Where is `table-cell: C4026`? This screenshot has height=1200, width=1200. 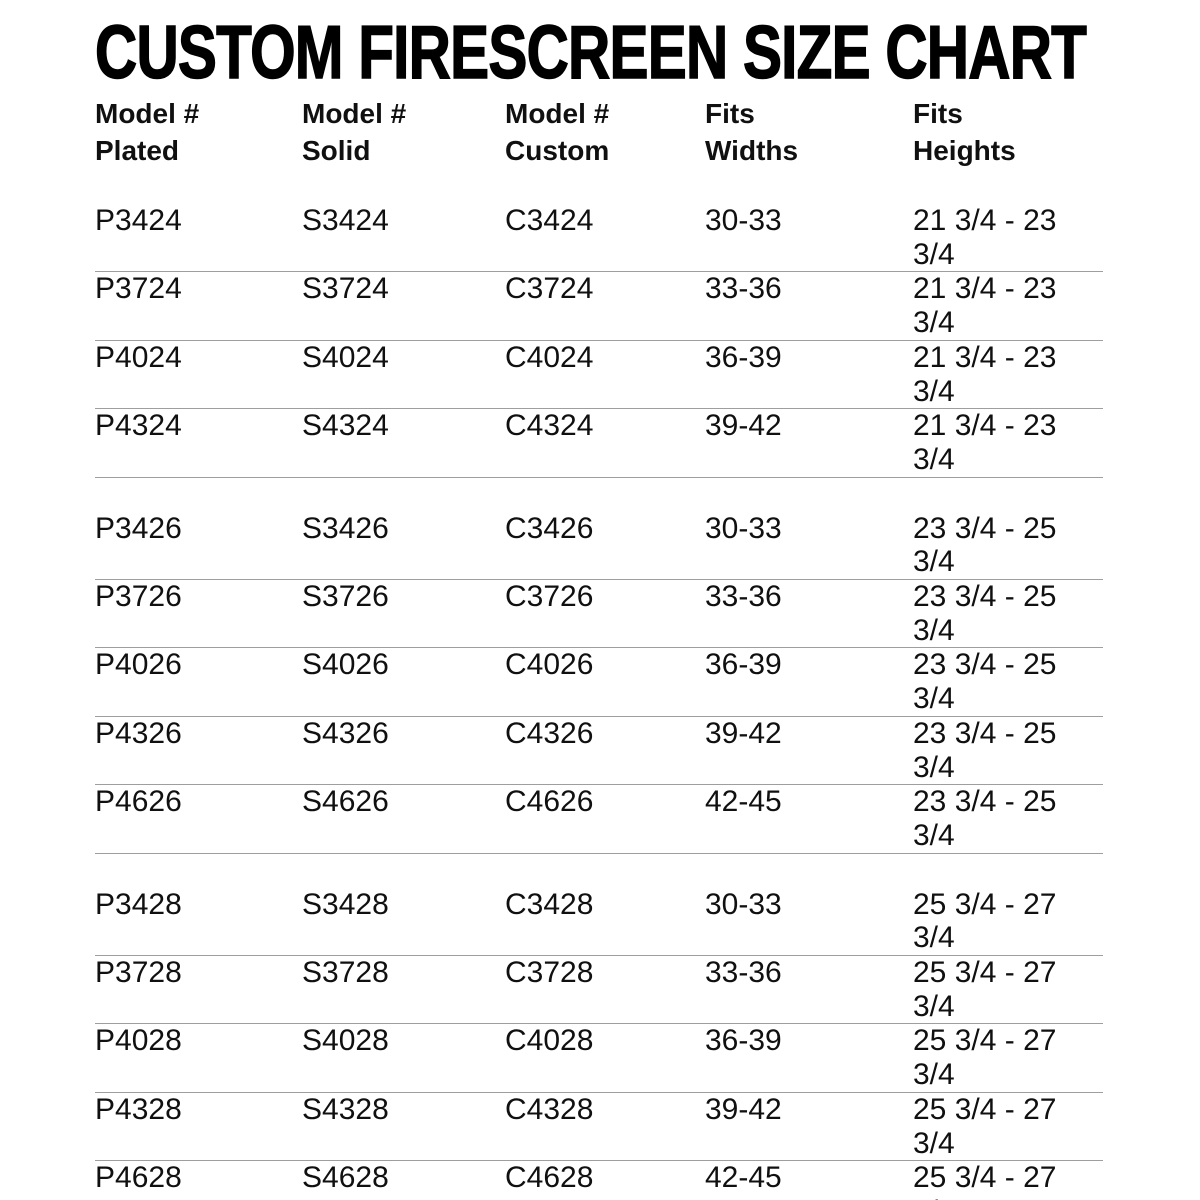 table-cell: C4026 is located at coordinates (549, 665).